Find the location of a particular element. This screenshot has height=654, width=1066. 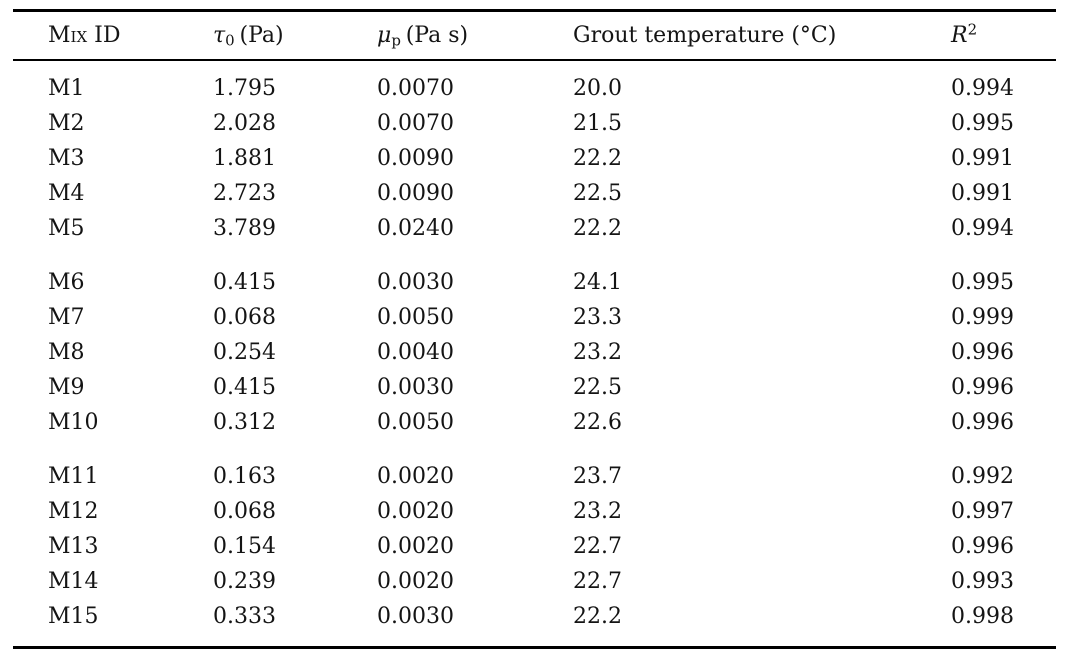

cell-plastic-viscosity: 0.0070 is located at coordinates (415, 123).